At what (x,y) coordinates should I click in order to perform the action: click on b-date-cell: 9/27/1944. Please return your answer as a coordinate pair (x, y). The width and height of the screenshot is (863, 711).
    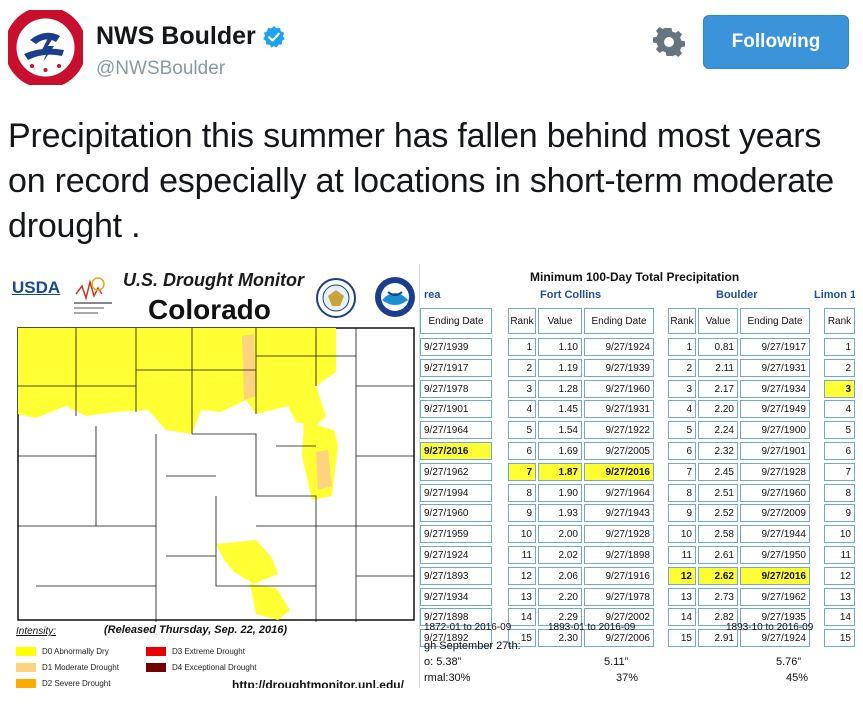
    Looking at the image, I should click on (775, 534).